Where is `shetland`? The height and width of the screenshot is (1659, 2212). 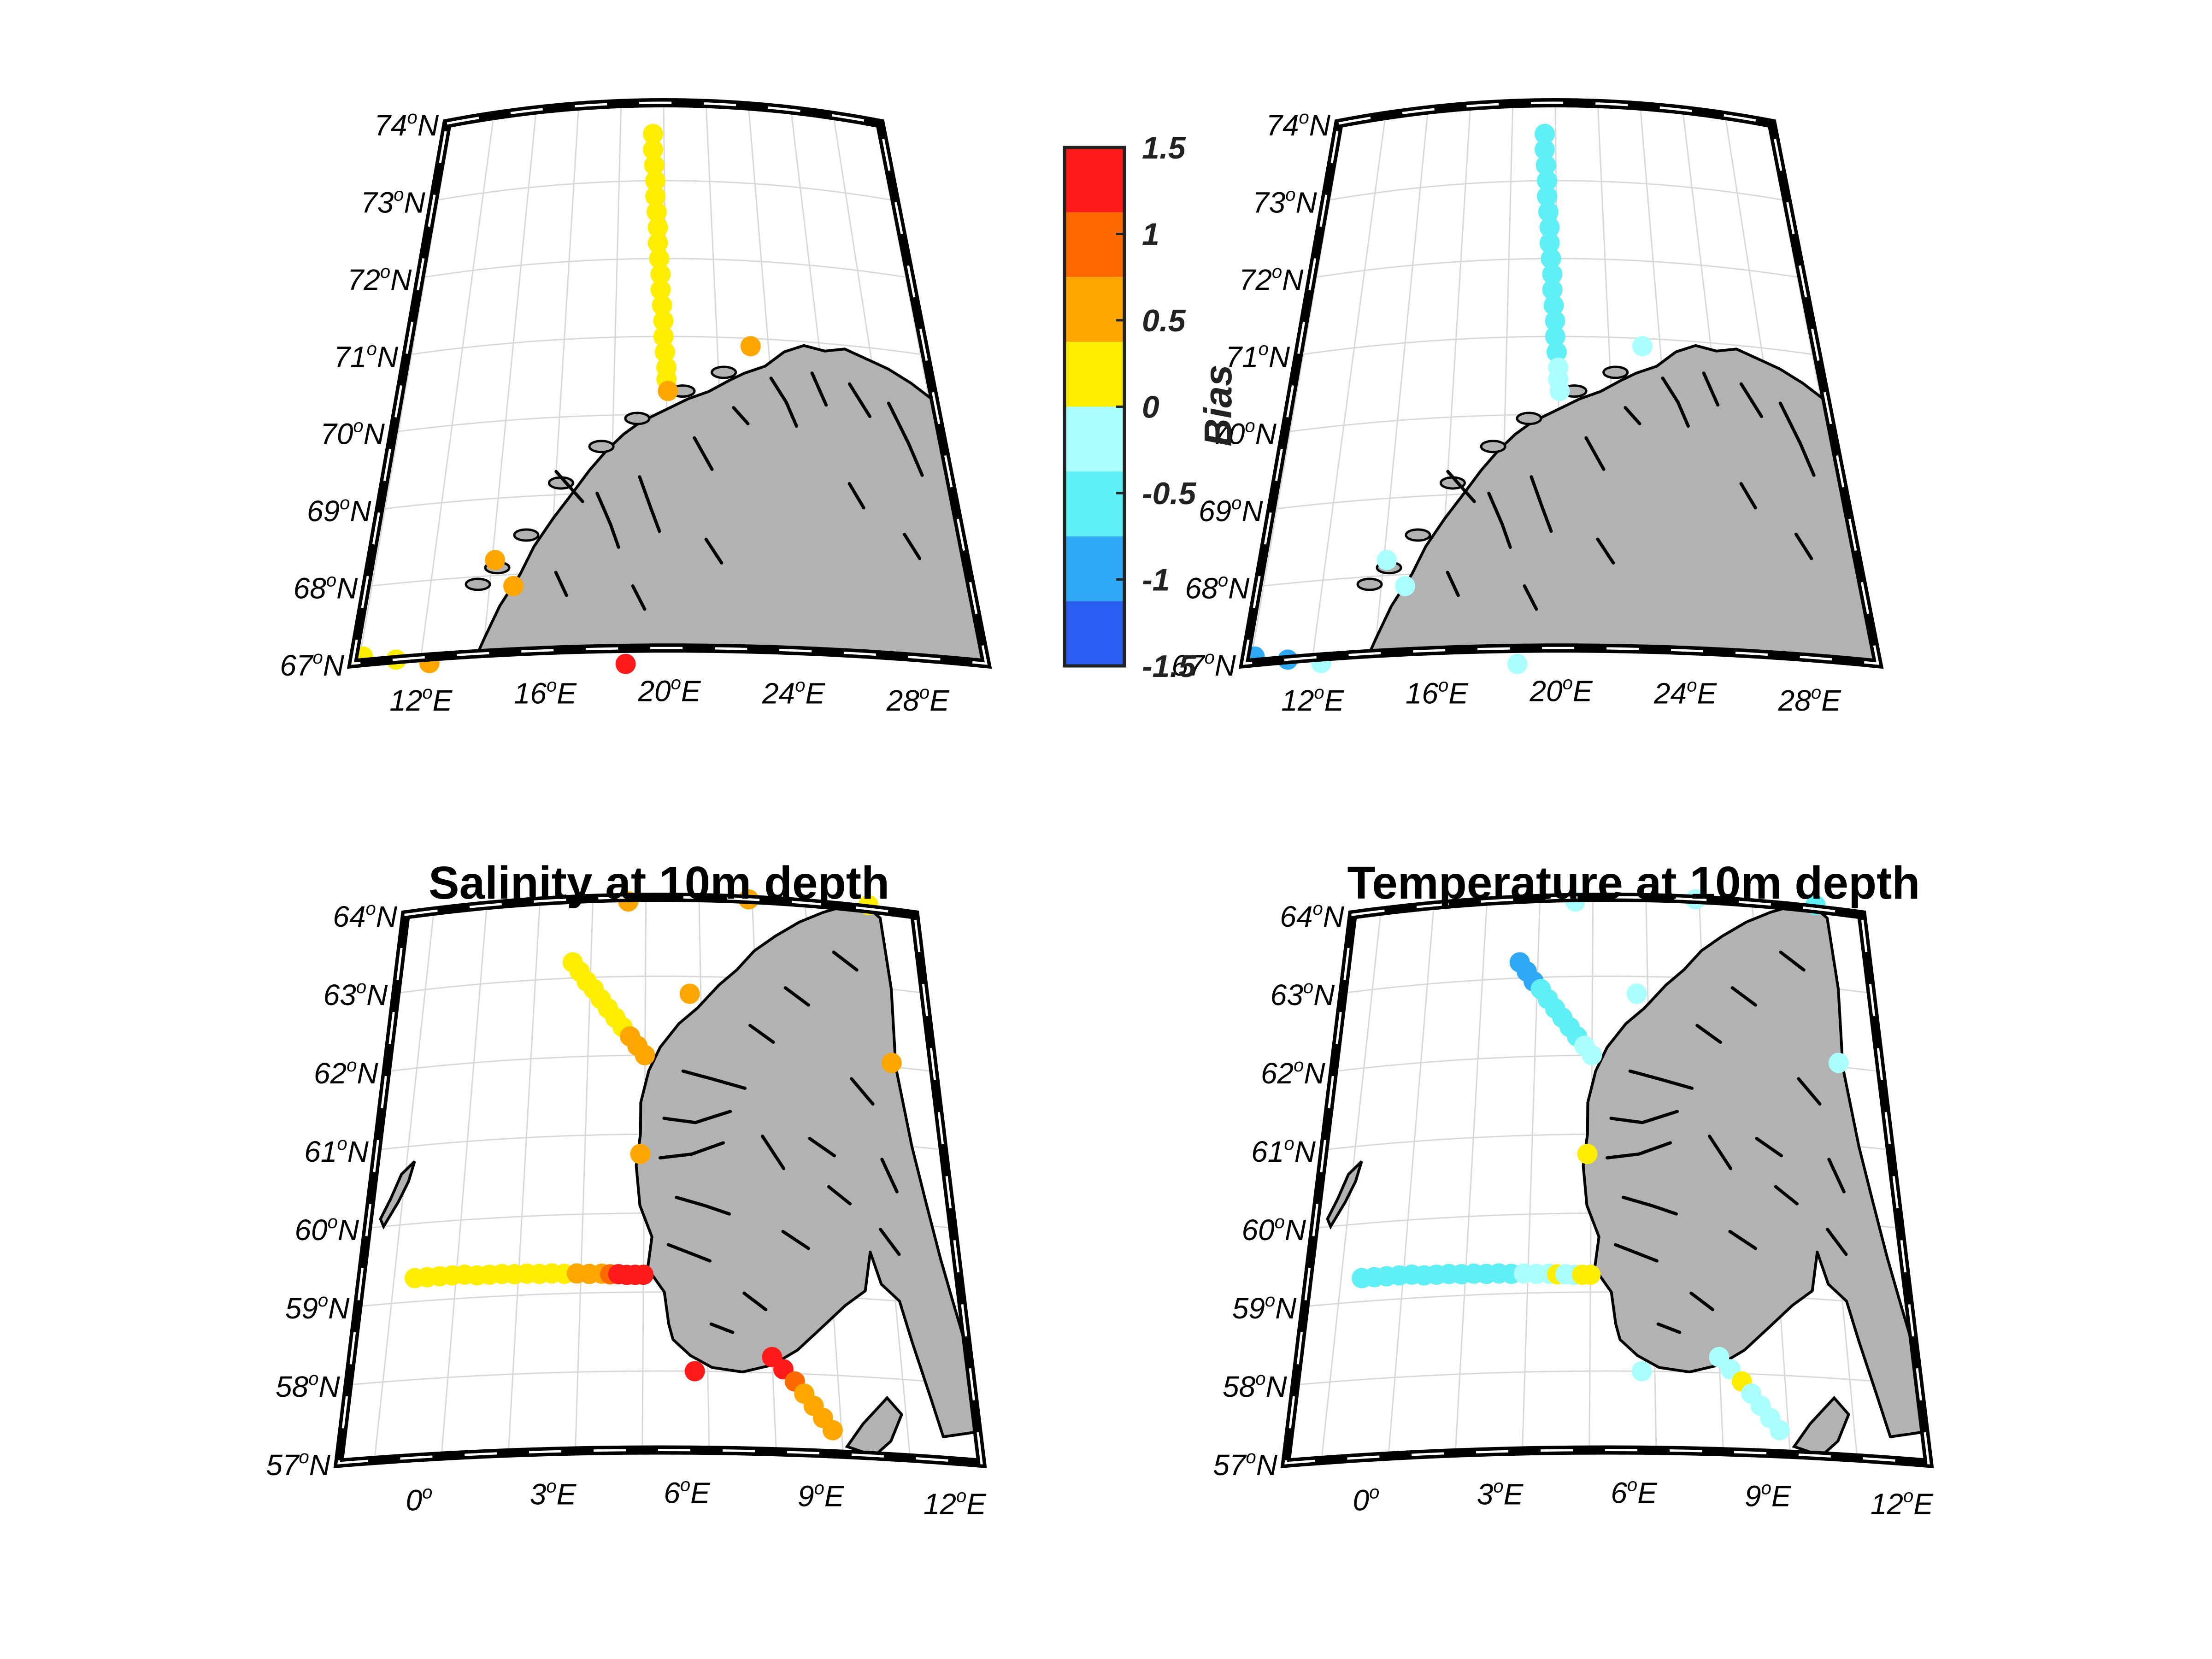 shetland is located at coordinates (1344, 1195).